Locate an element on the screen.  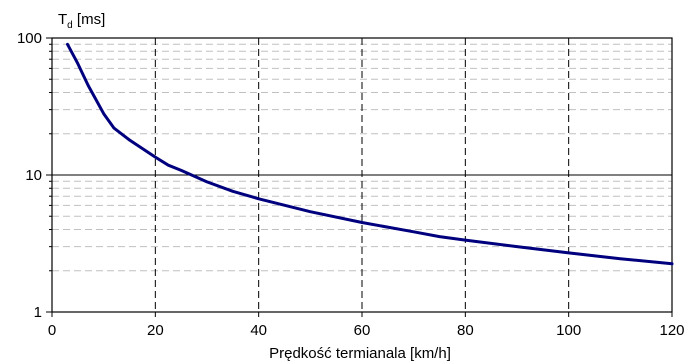
y-ticks: 1 10 100 is located at coordinates (34, 175).